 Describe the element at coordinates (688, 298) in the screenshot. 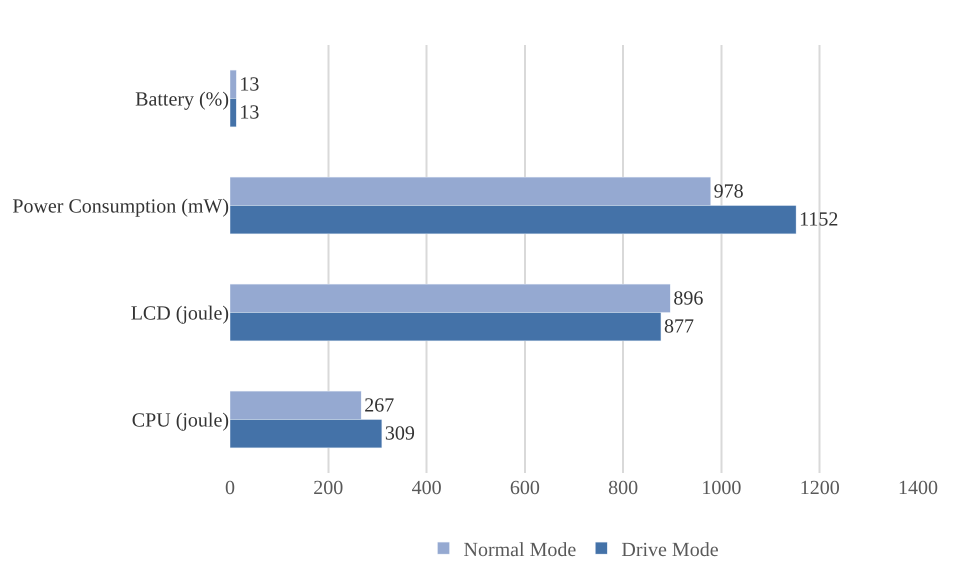

I see `data-label: 896` at that location.